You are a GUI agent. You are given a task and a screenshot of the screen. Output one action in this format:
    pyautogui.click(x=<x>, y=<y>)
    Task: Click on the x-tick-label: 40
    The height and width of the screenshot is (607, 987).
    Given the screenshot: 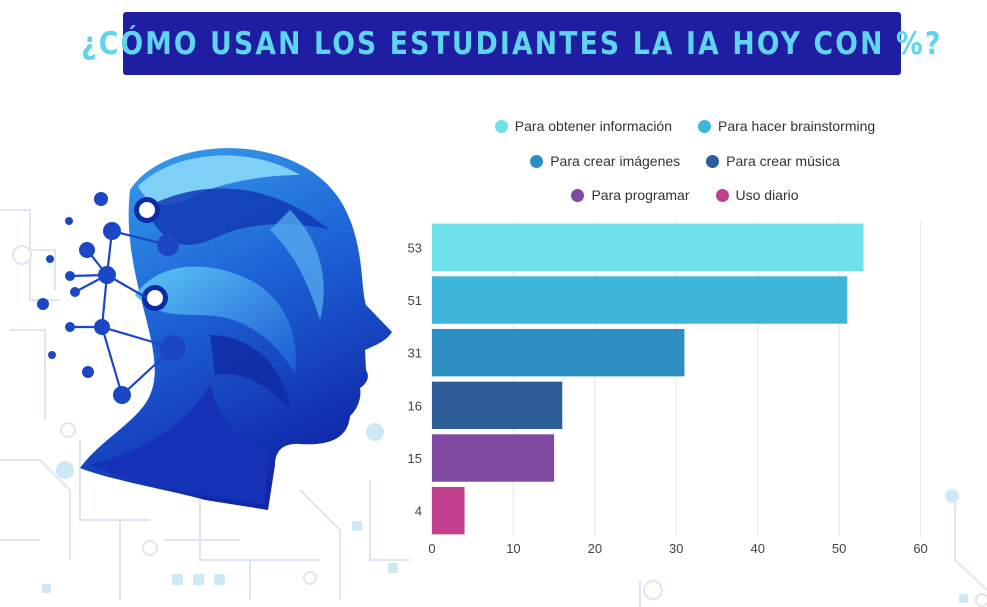 What is the action you would take?
    pyautogui.click(x=757, y=548)
    